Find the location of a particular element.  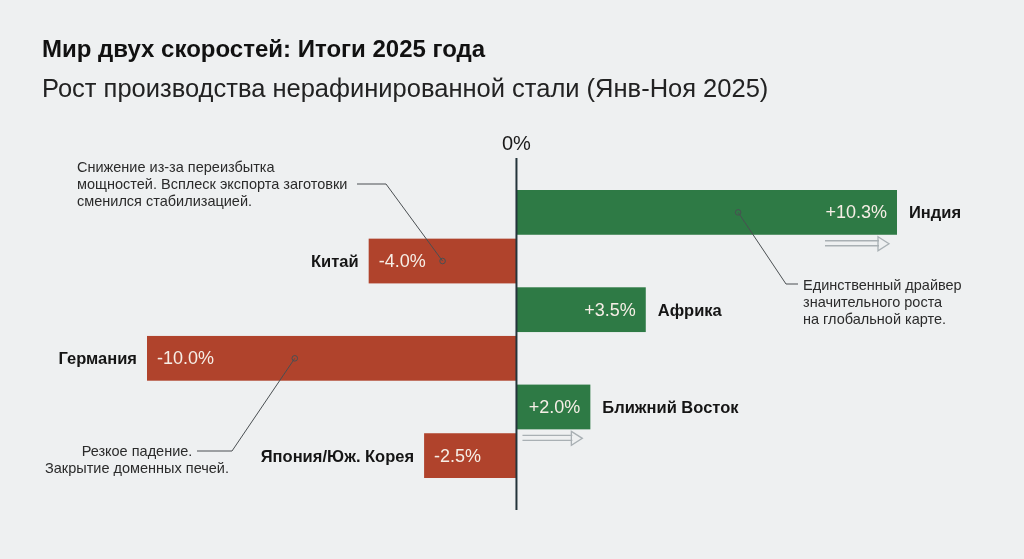

y-tick-label: Индия is located at coordinates (935, 212).